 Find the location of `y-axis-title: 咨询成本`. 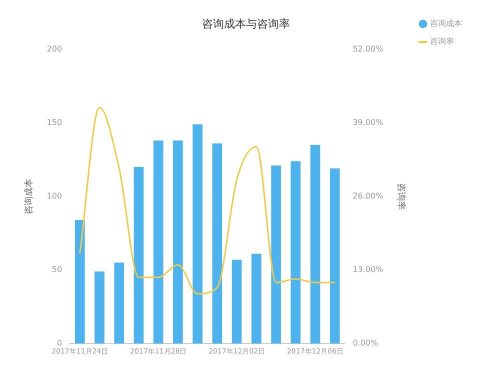

y-axis-title: 咨询成本 is located at coordinates (29, 196).